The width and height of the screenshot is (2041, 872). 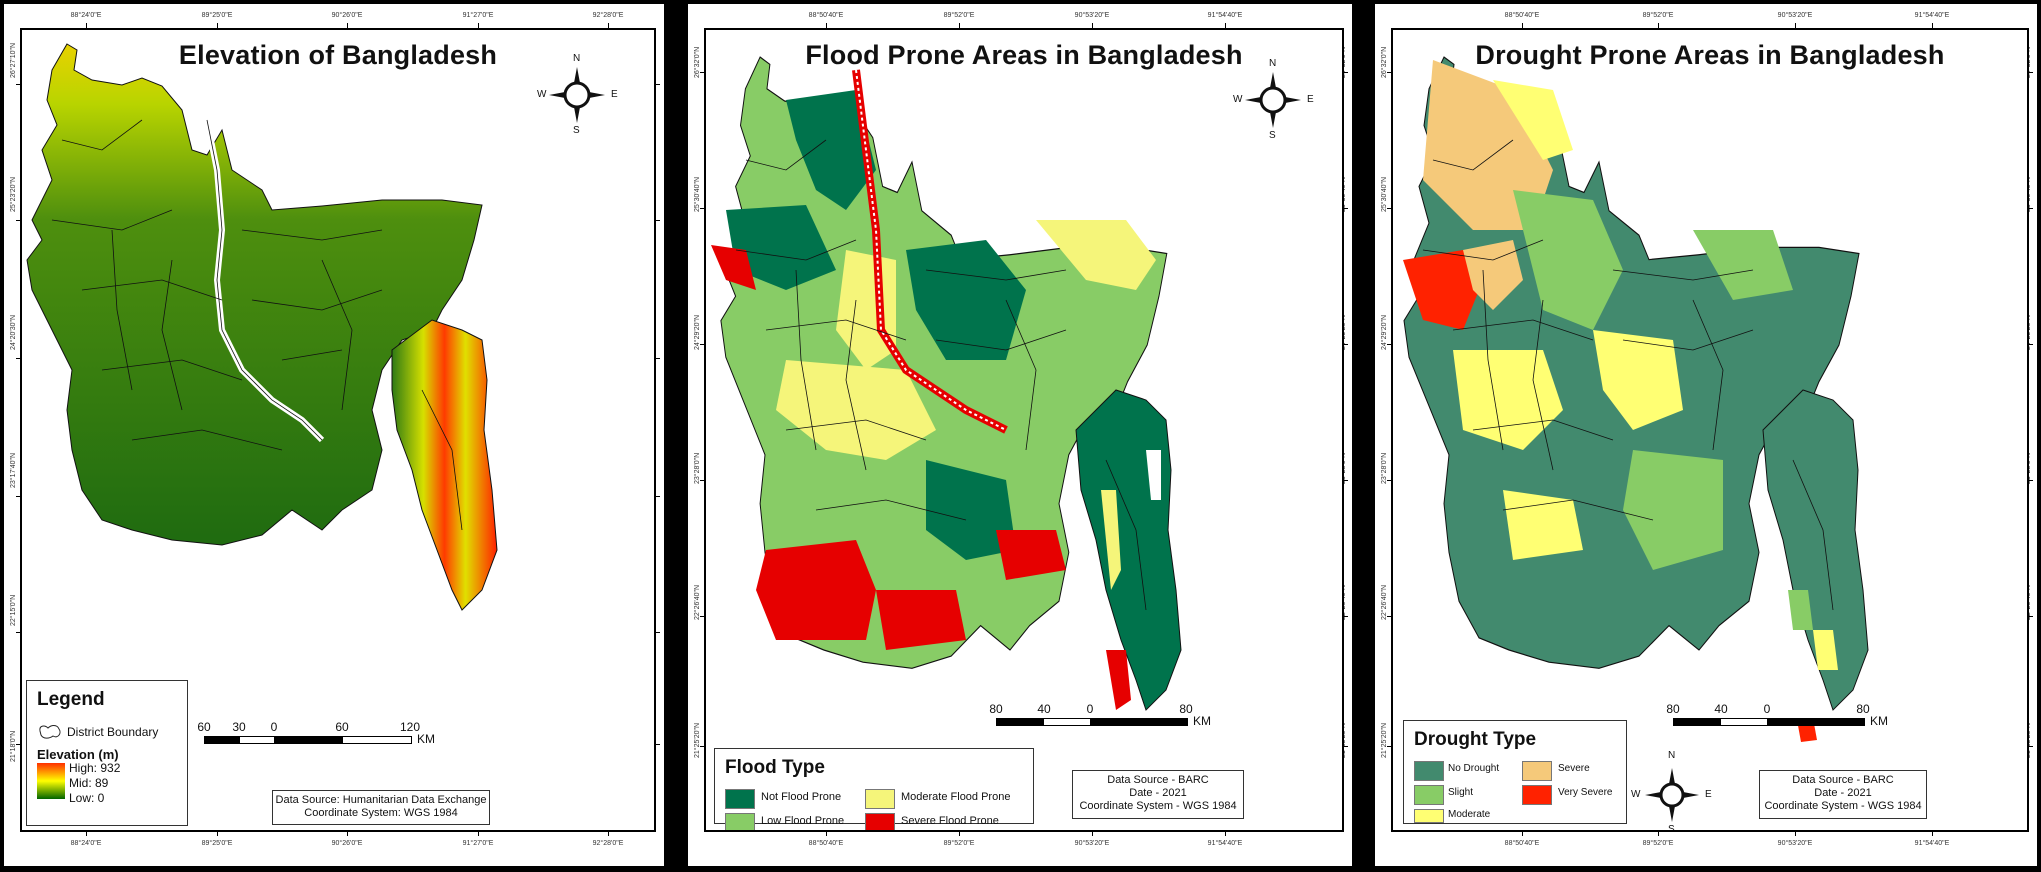 I want to click on coordinate-system-line: Coordinate System: WGS 1984, so click(x=381, y=813).